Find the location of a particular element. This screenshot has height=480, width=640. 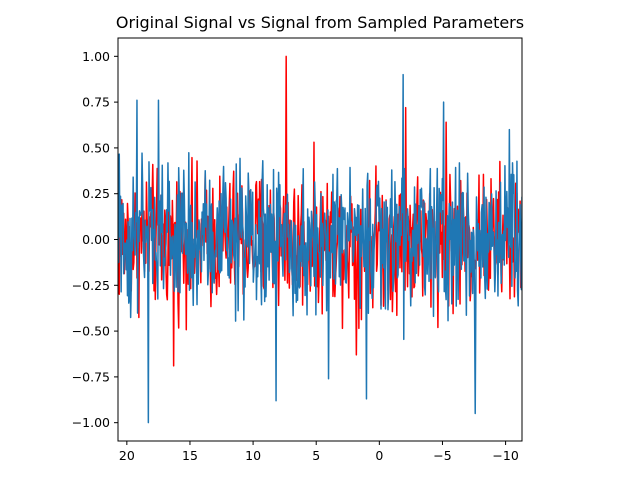

y-tick-label: 0.00 is located at coordinates (96, 239).